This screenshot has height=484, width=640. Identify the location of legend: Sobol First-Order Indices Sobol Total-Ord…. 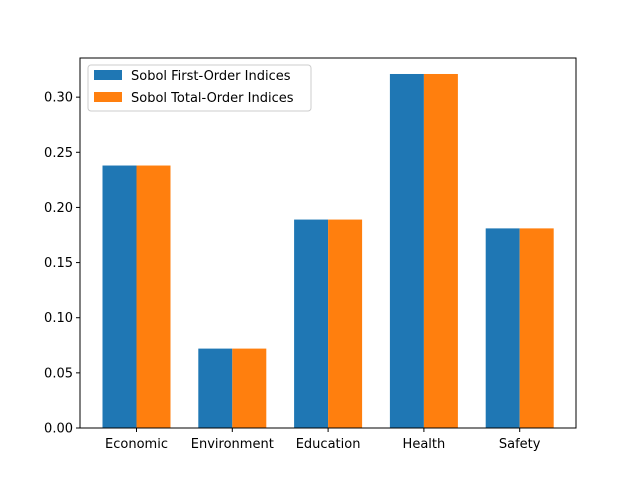
(199, 88).